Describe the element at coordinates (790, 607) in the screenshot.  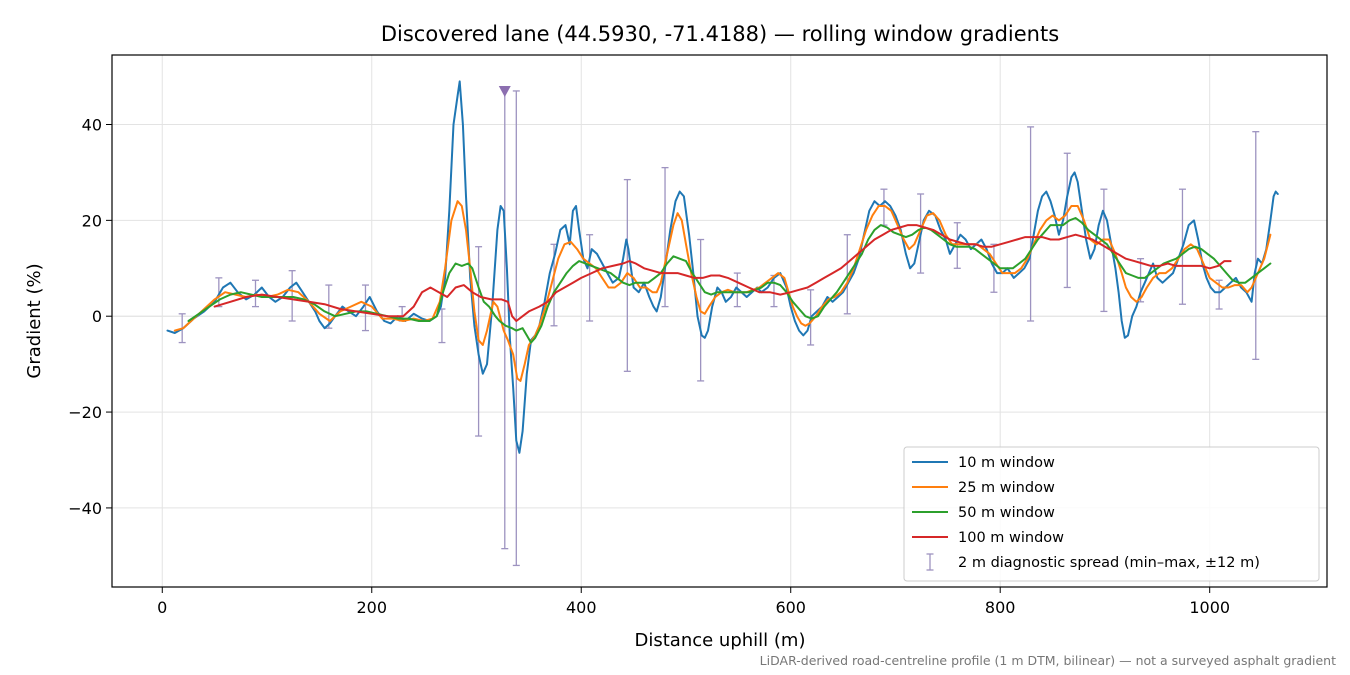
I see `x-tick-label: 600` at that location.